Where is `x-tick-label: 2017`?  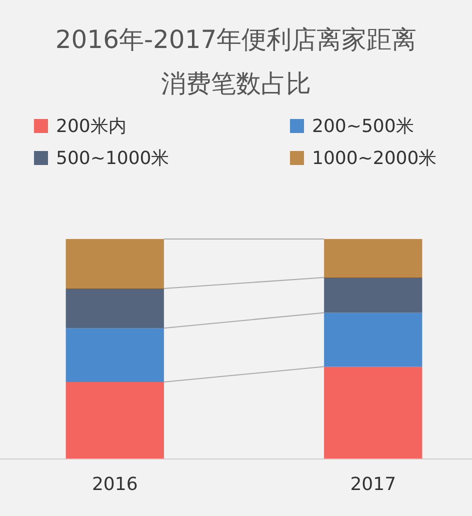
x-tick-label: 2017 is located at coordinates (373, 484).